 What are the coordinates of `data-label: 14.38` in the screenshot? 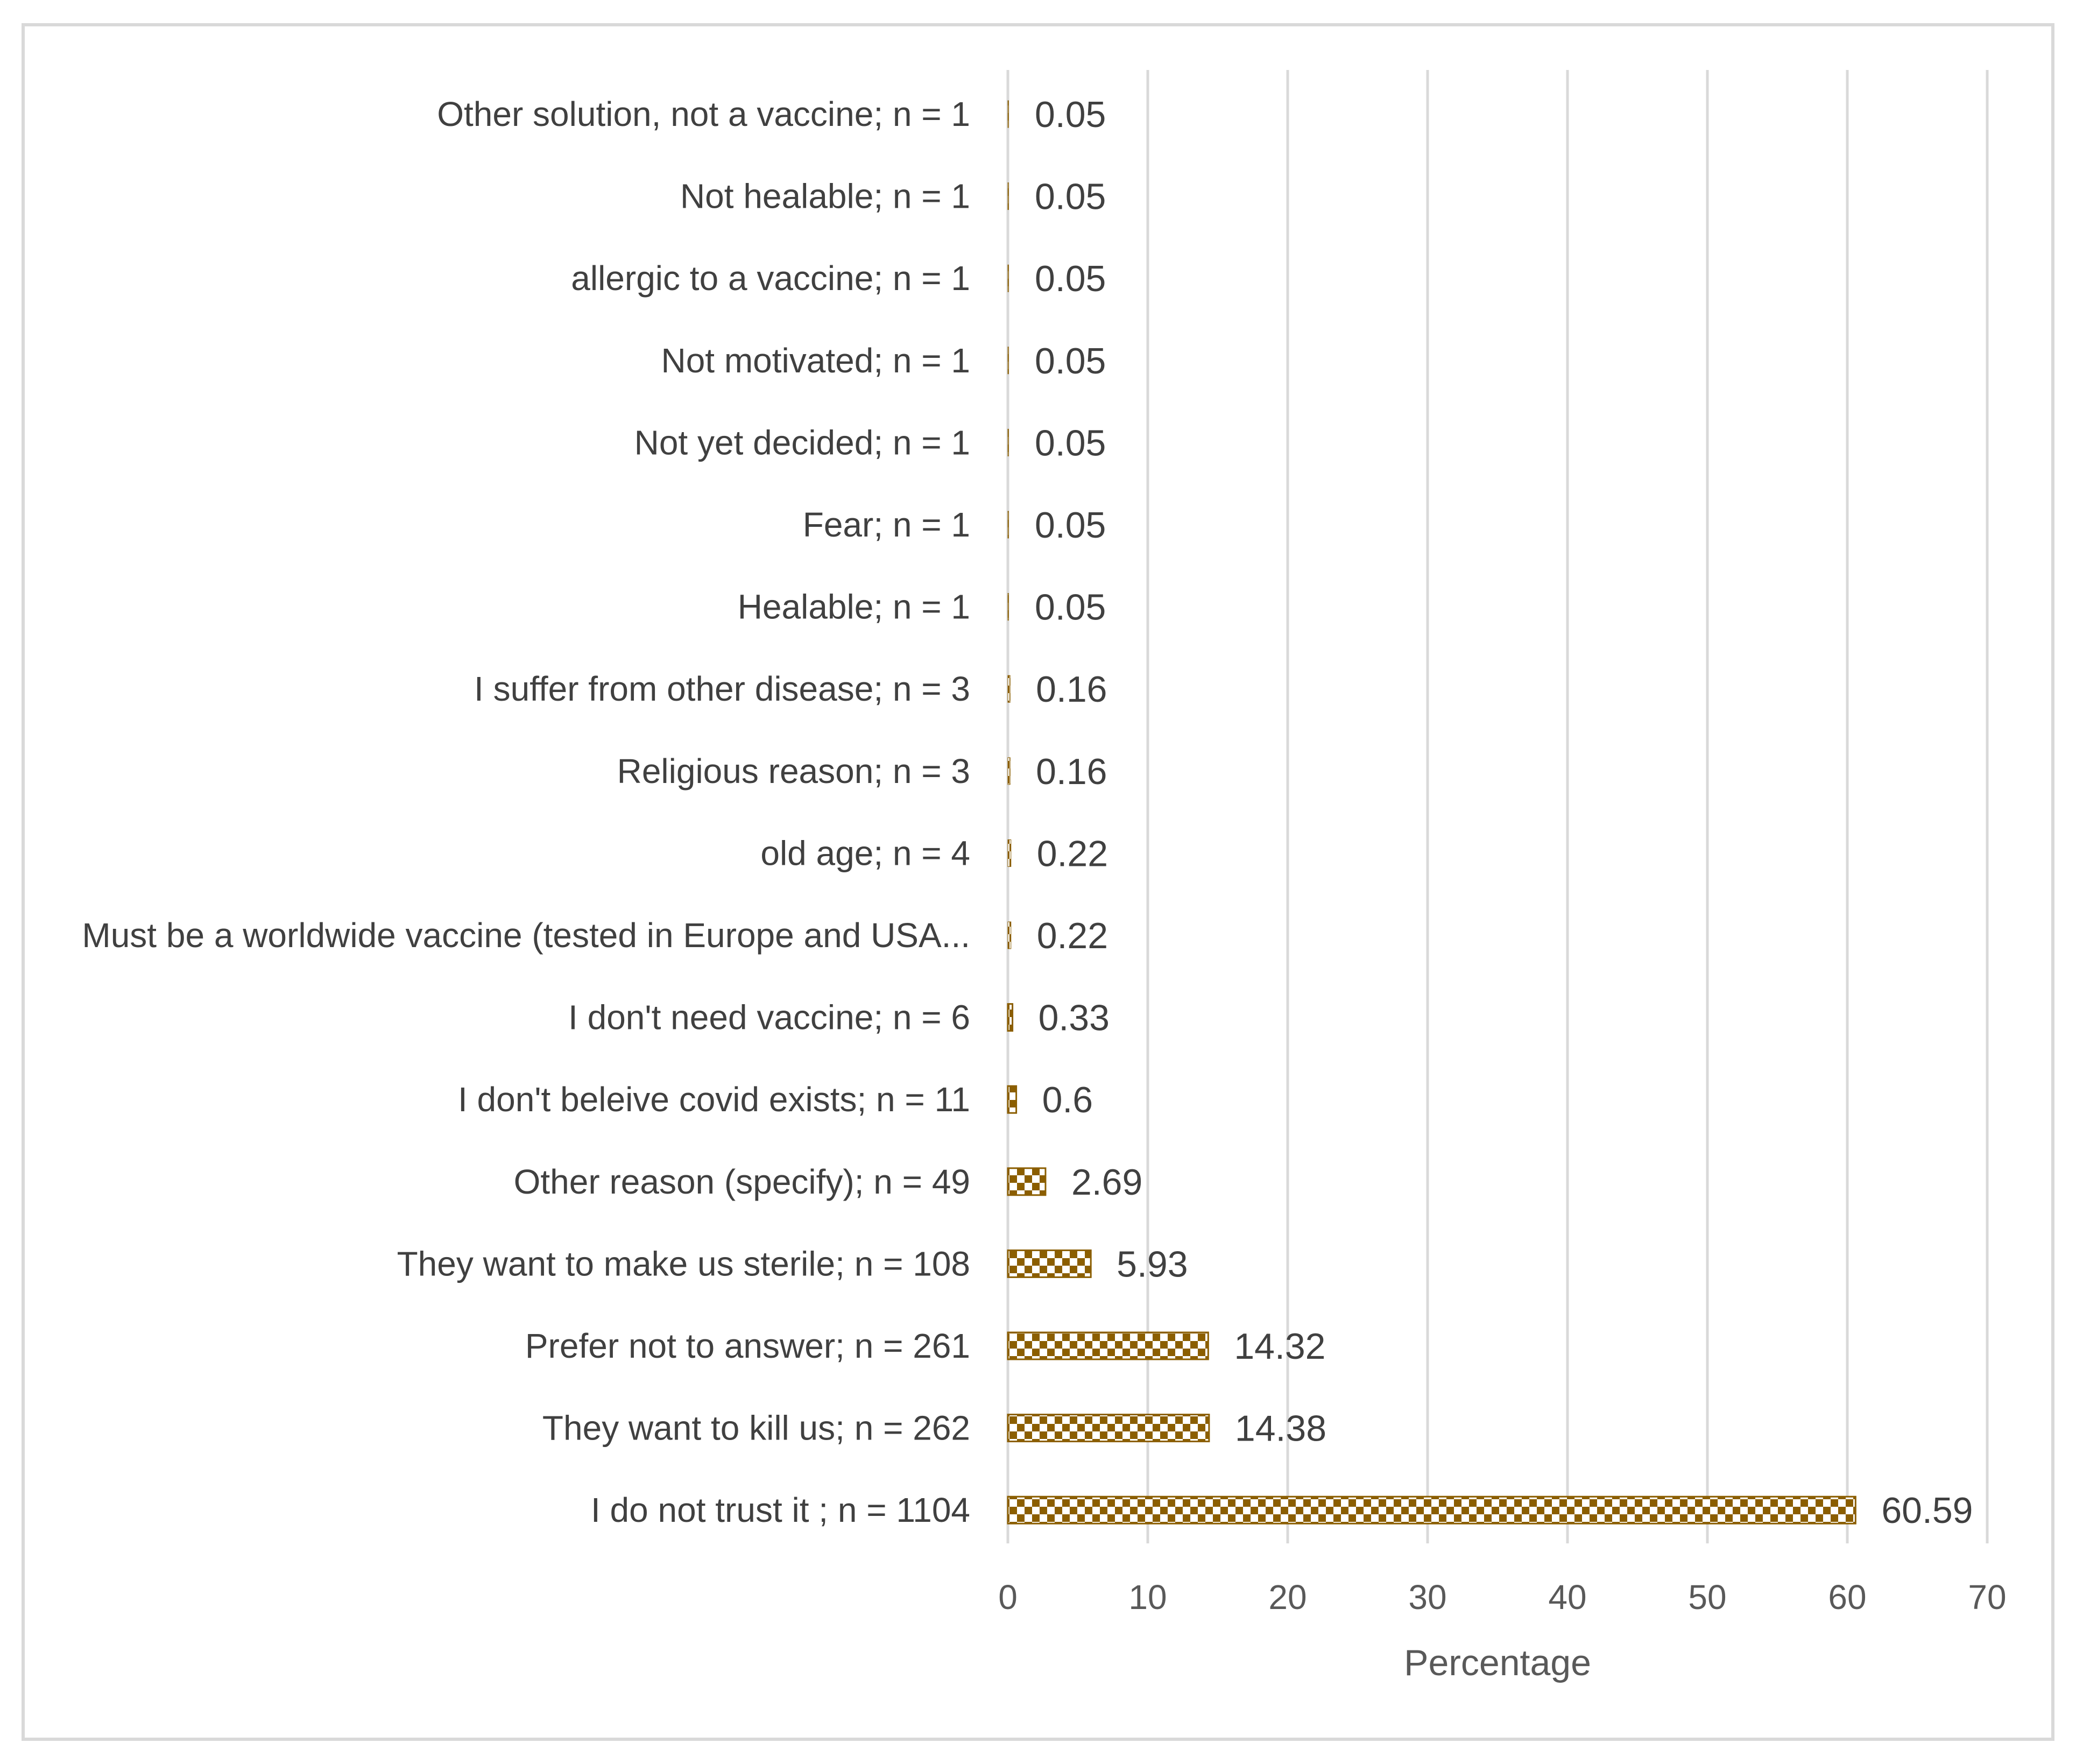 It's located at (1280, 1428).